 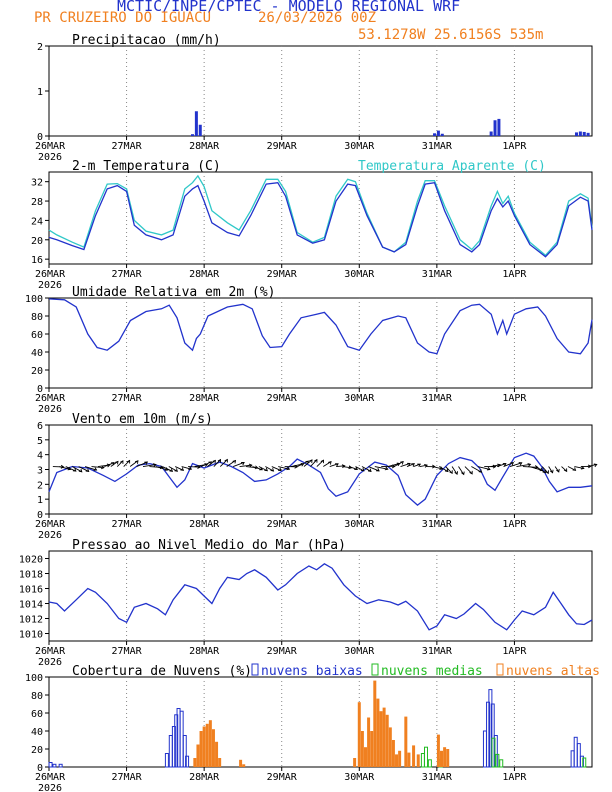 What do you see at coordinates (34, 299) in the screenshot?
I see `y-tick-label: 100` at bounding box center [34, 299].